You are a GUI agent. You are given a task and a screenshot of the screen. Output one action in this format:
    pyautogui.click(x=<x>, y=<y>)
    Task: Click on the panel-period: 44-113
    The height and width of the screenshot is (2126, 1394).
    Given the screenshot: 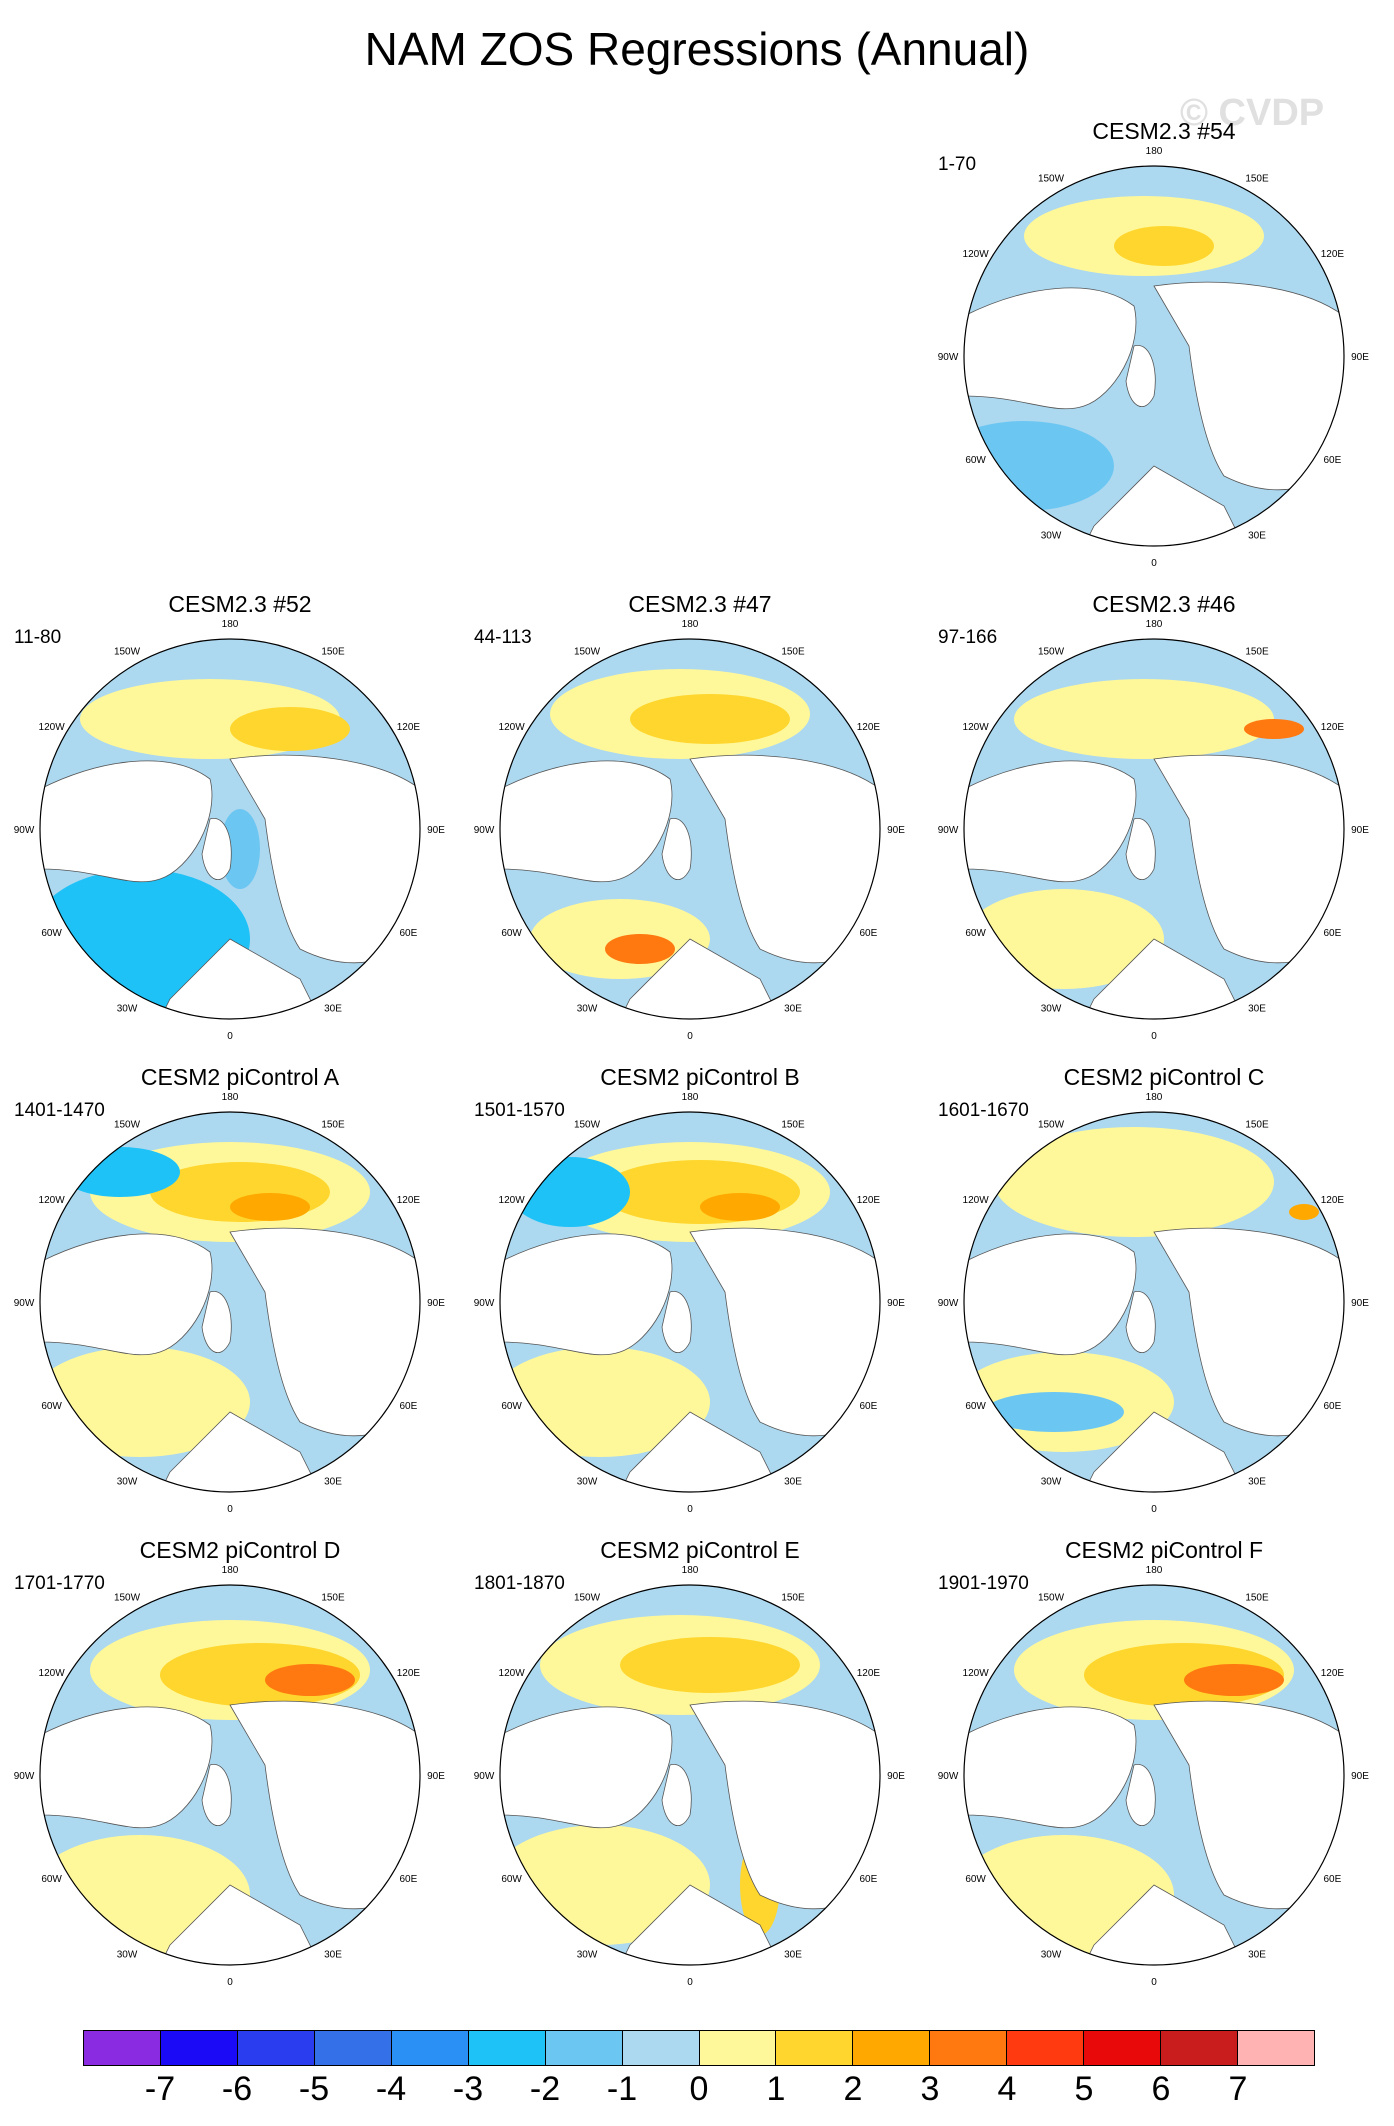 What is the action you would take?
    pyautogui.click(x=503, y=637)
    